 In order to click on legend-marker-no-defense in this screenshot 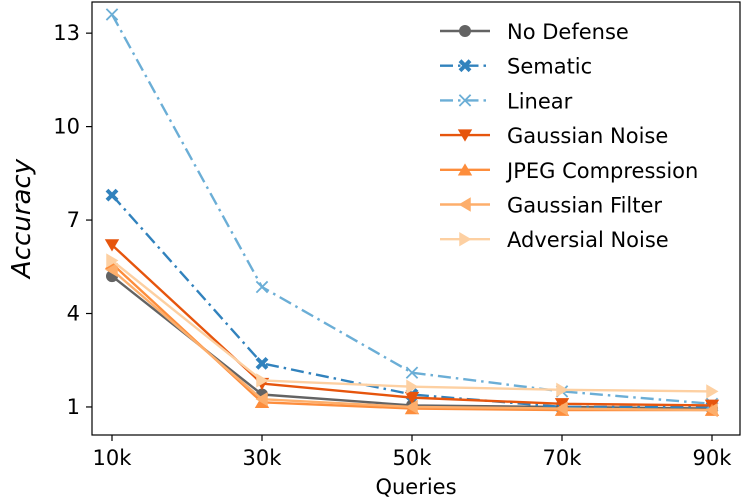, I will do `click(465, 31)`.